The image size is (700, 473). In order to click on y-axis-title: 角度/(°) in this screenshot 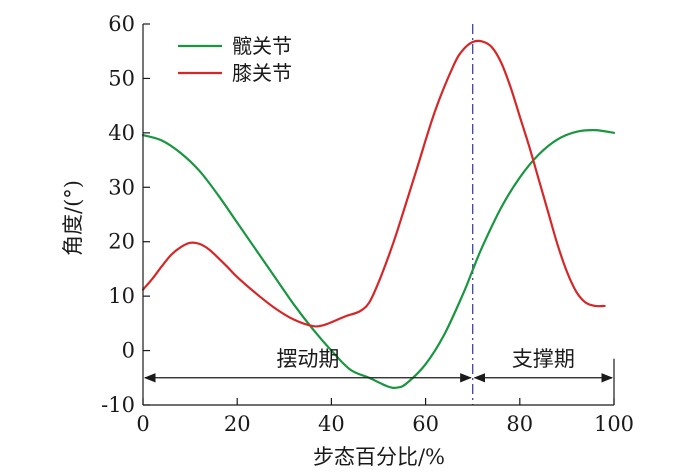, I will do `click(73, 218)`.